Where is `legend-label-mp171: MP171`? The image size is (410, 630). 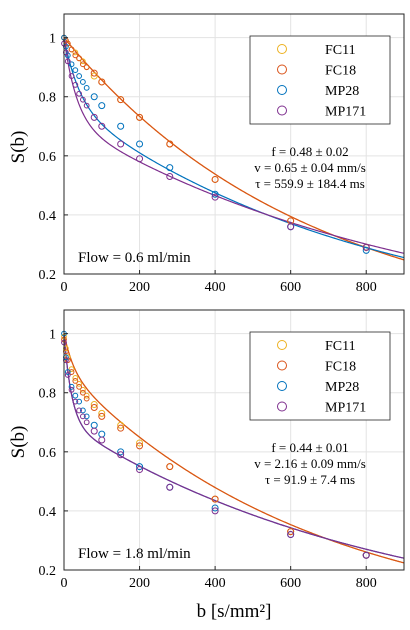 legend-label-mp171: MP171 is located at coordinates (345, 112).